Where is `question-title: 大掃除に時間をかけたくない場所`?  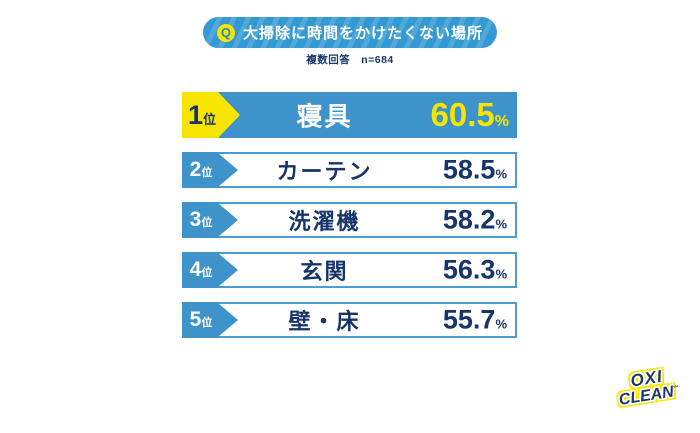
question-title: 大掃除に時間をかけたくない場所 is located at coordinates (363, 33).